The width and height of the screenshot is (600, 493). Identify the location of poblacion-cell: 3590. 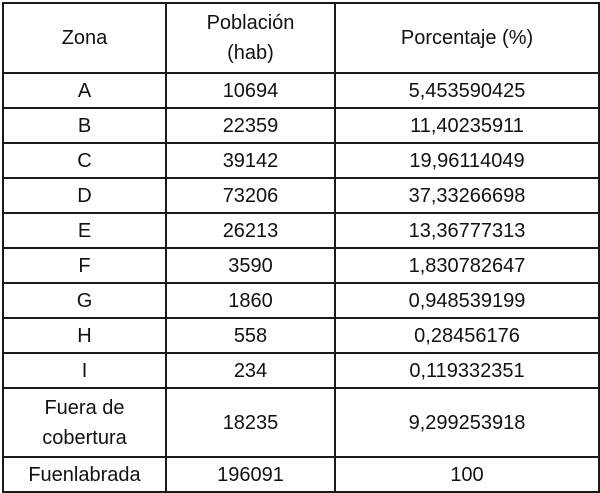
(250, 265).